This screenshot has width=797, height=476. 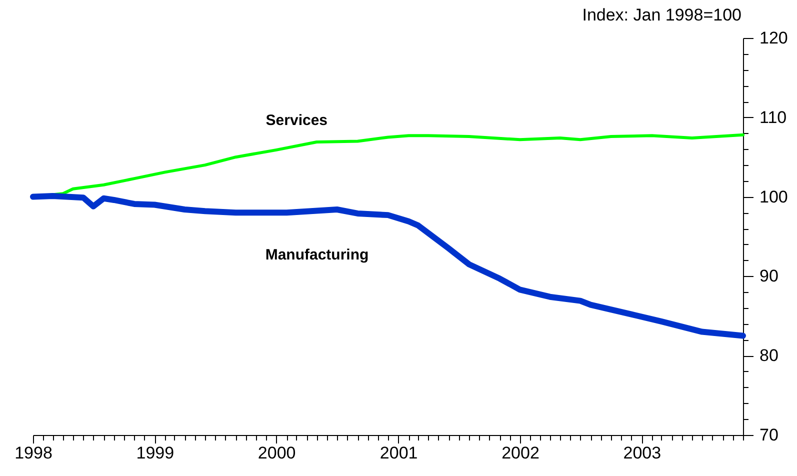 What do you see at coordinates (297, 121) in the screenshot?
I see `series-label: Services` at bounding box center [297, 121].